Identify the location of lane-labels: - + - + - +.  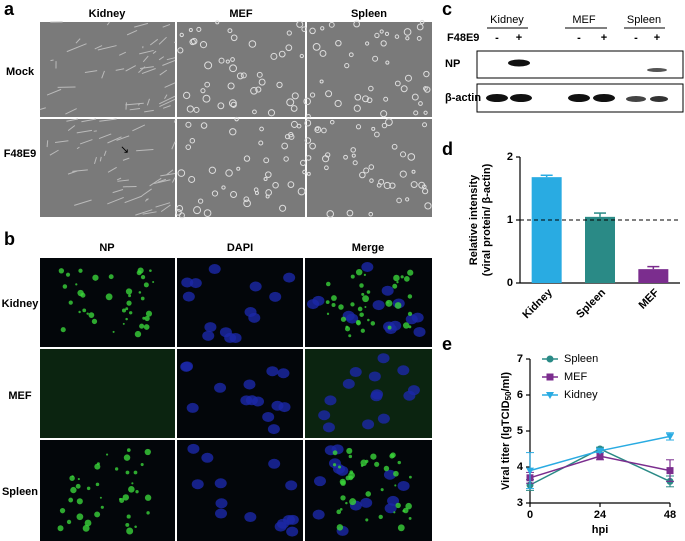
(577, 38).